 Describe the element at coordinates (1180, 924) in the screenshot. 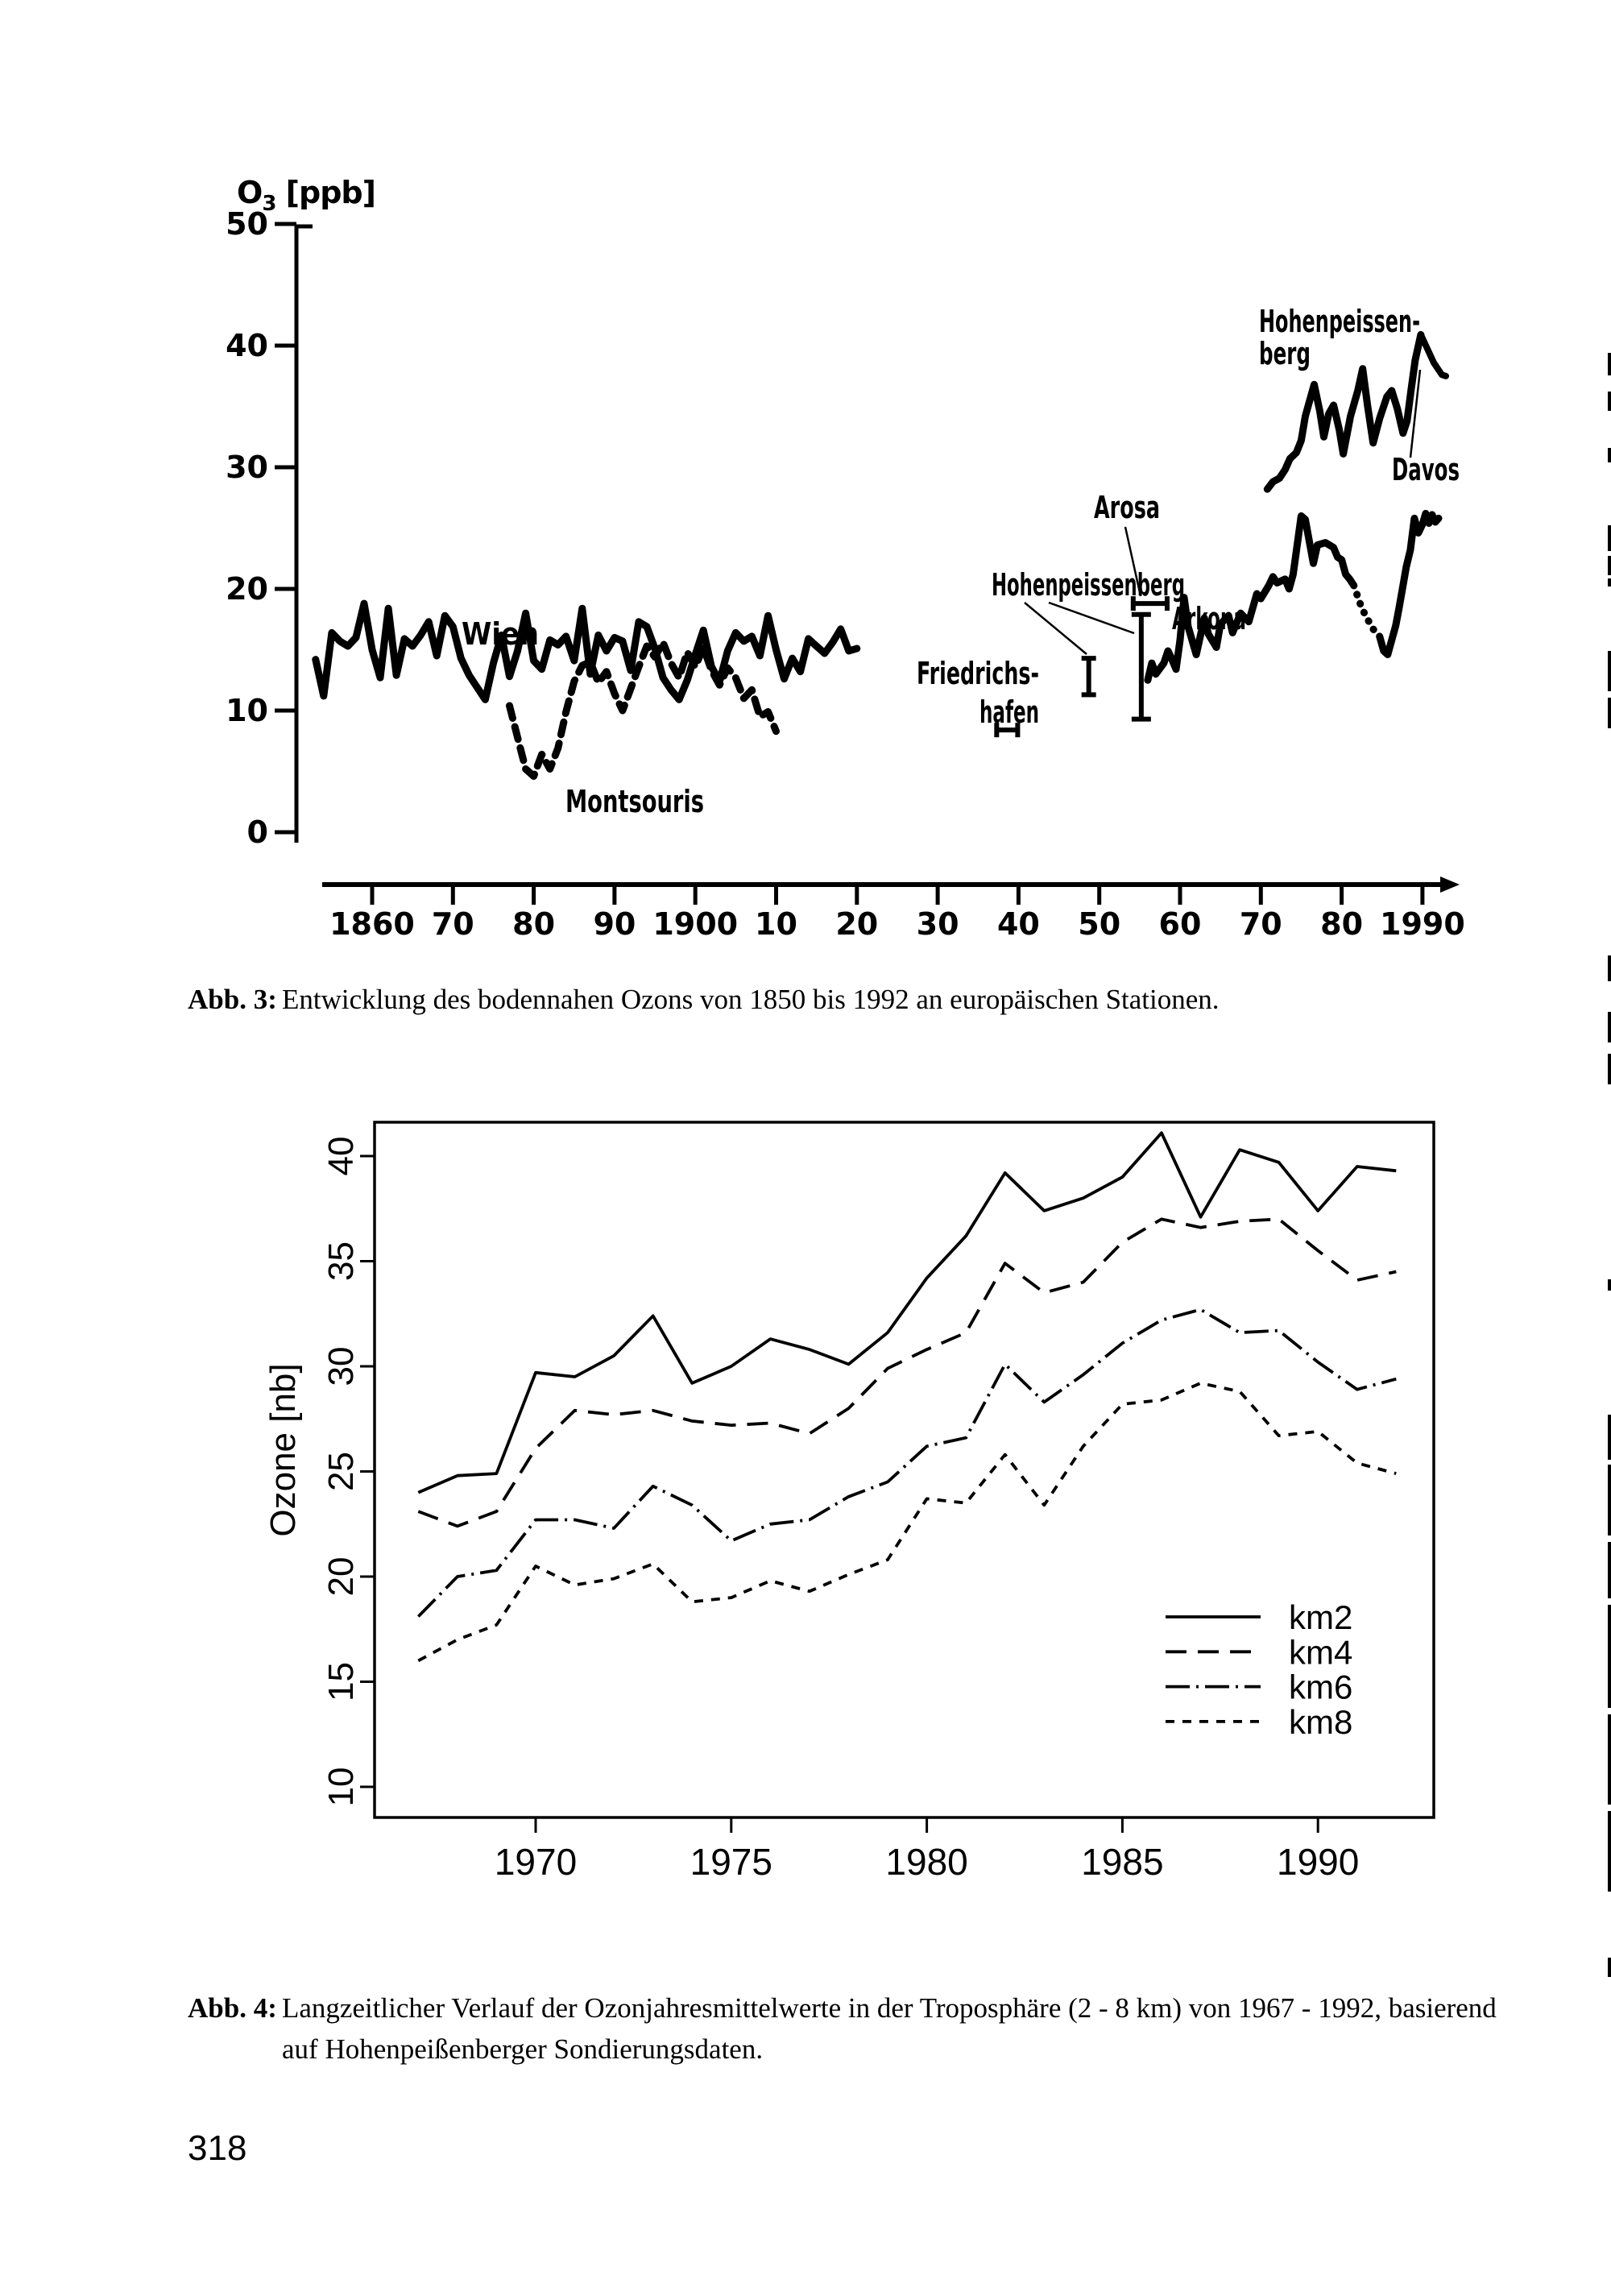

I see `svg-text: 60` at that location.